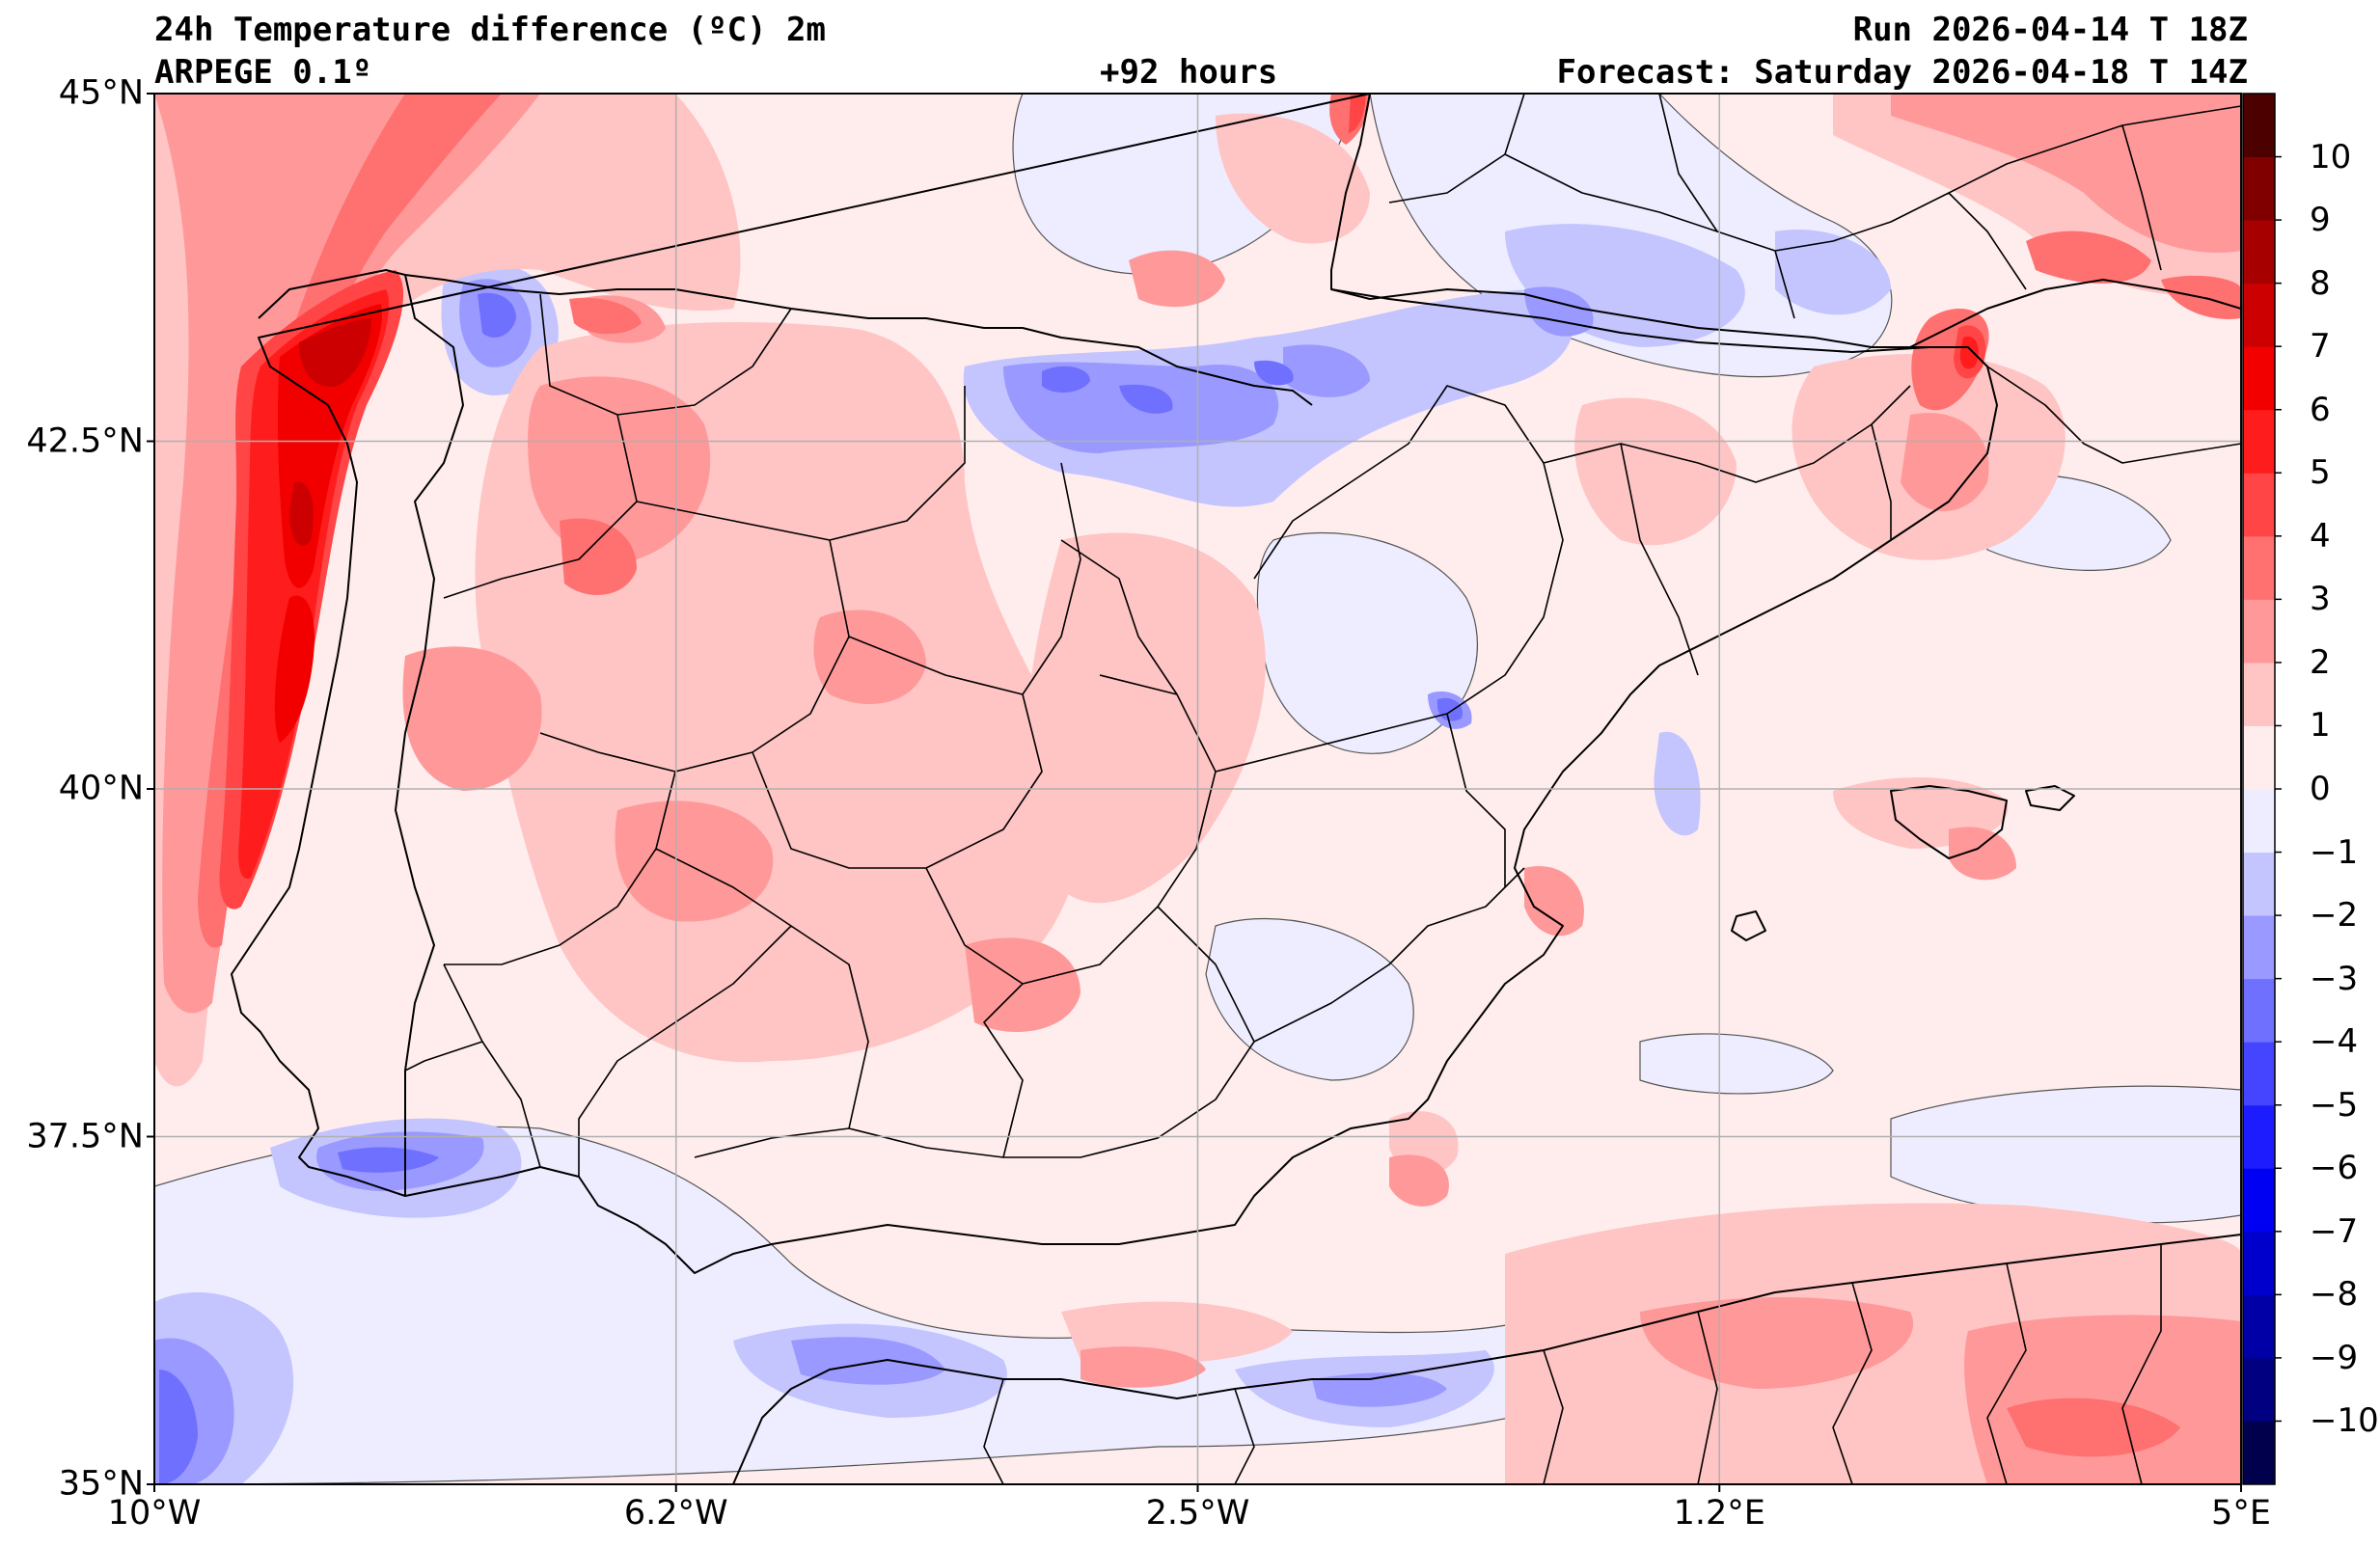  Describe the element at coordinates (2345, 1421) in the screenshot. I see `colorbar-tick-label: −10` at that location.